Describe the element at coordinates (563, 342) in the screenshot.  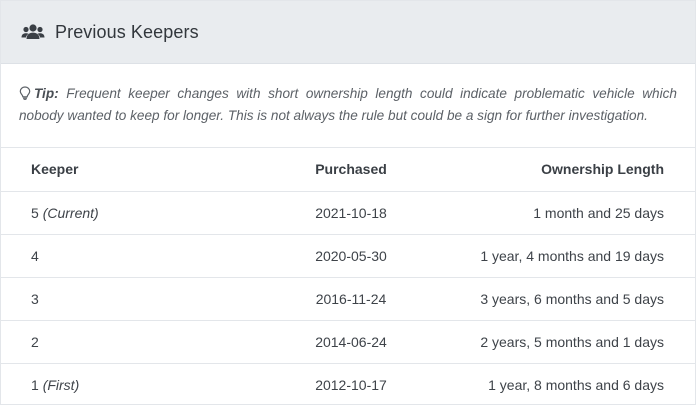
I see `ownership-length-cell: 2 years, 5 months and 1 days` at that location.